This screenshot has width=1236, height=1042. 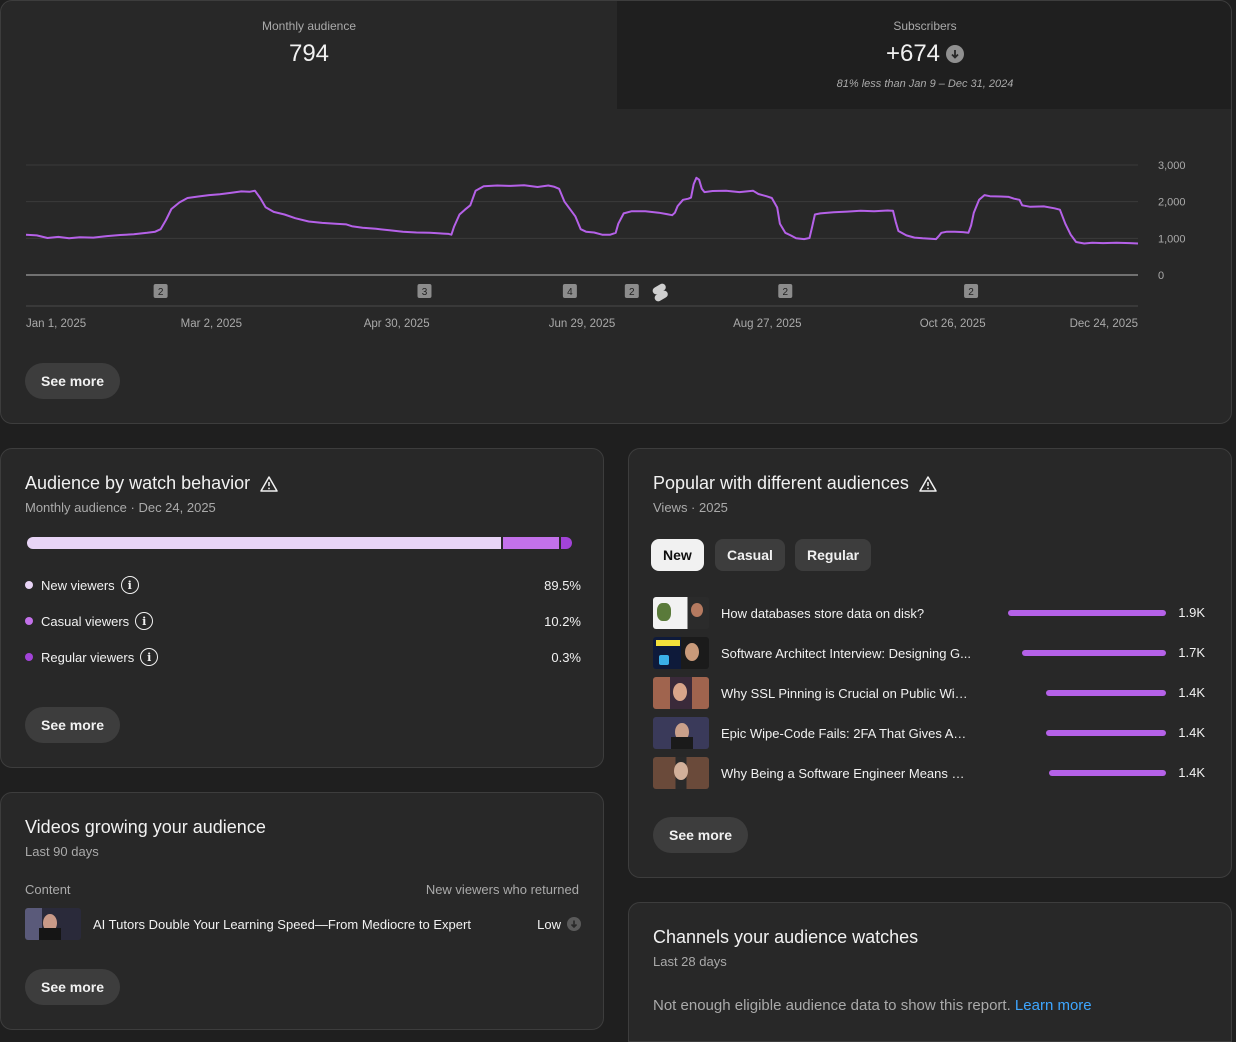 What do you see at coordinates (750, 555) in the screenshot?
I see `chip-casual: Casual` at bounding box center [750, 555].